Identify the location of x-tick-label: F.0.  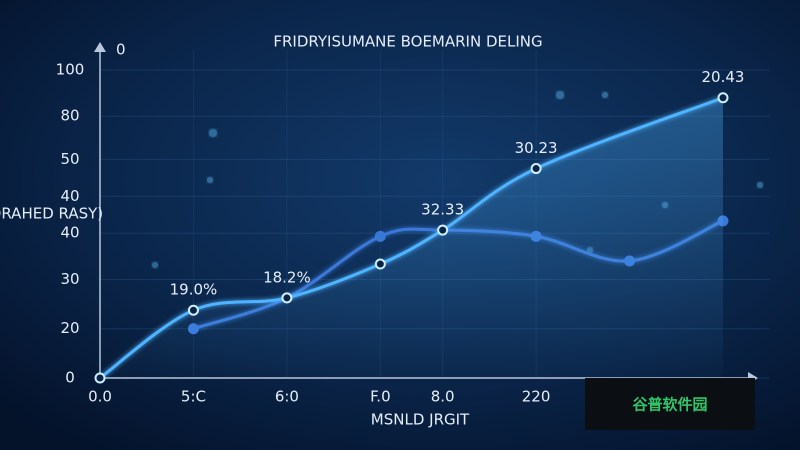
(380, 397).